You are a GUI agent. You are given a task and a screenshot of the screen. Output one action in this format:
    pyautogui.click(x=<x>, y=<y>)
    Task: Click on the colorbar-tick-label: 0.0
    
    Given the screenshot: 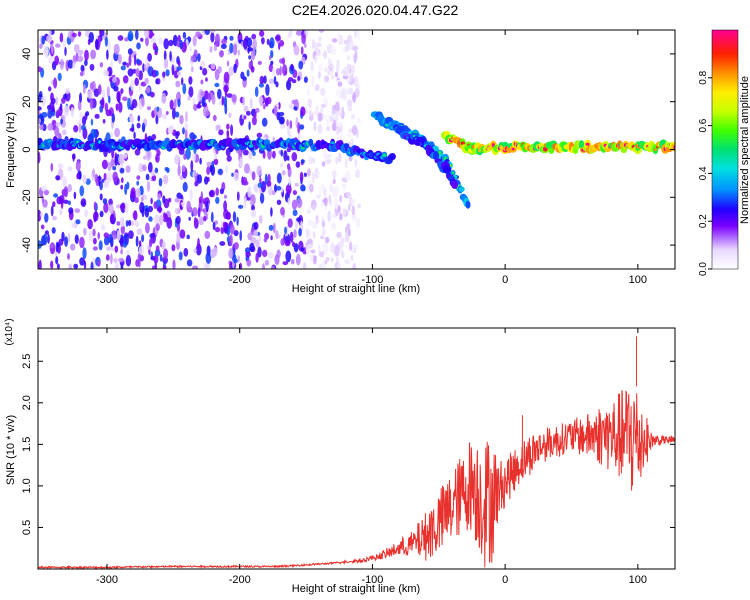 What is the action you would take?
    pyautogui.click(x=703, y=269)
    